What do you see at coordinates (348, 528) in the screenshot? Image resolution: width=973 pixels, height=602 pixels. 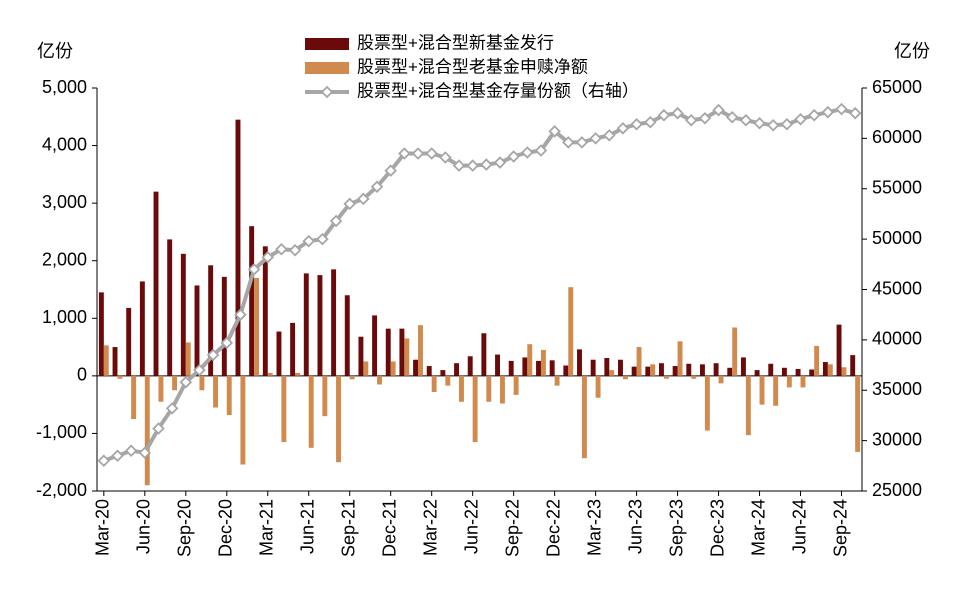 I see `x-tick-label: Sep-21` at bounding box center [348, 528].